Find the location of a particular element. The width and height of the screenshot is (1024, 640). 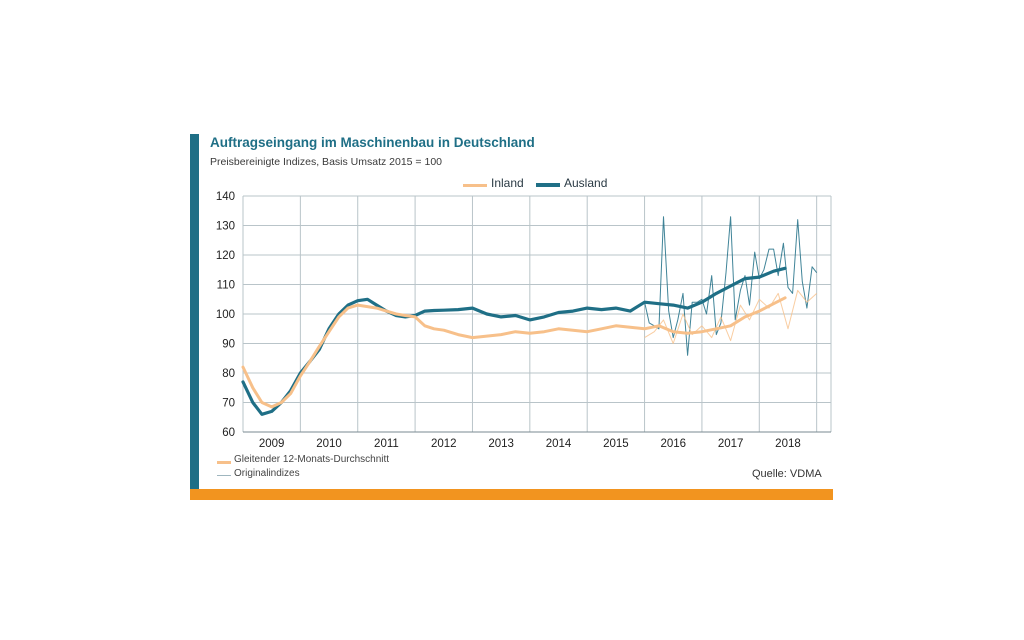

y-tick-label: 70 is located at coordinates (228, 404).